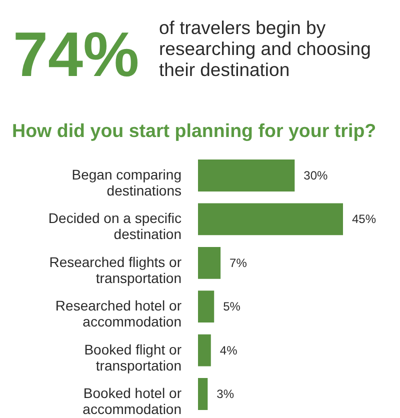 This screenshot has width=400, height=418. I want to click on text: of travelers begin by researching and choosing their destination, so click(265, 48).